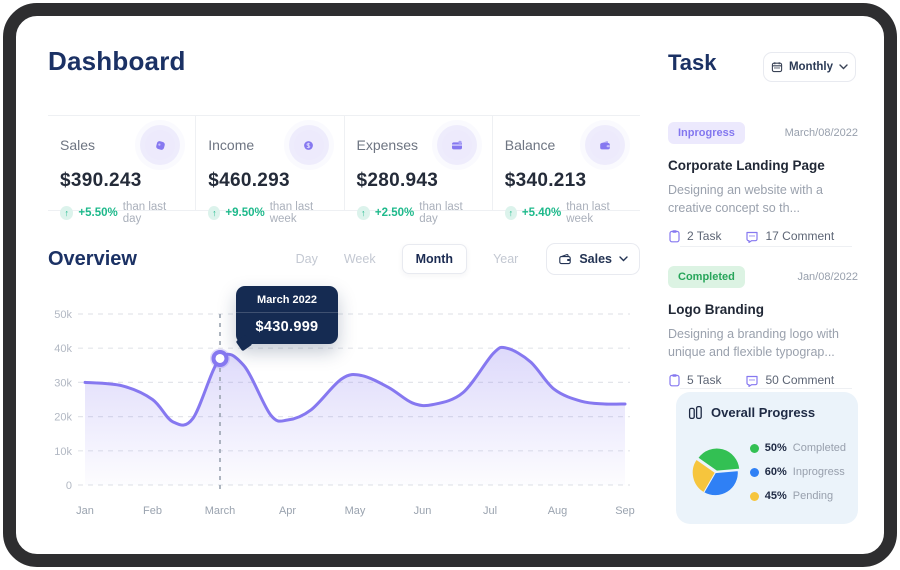 The image size is (900, 570). Describe the element at coordinates (423, 511) in the screenshot. I see `svg-text: Jun` at that location.